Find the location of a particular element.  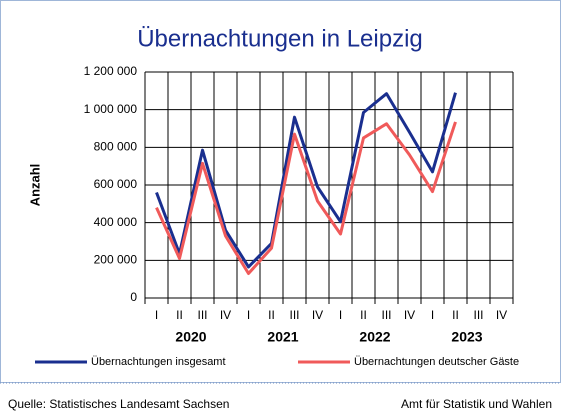

source: Amt für Statistik und Wahlen is located at coordinates (476, 404).